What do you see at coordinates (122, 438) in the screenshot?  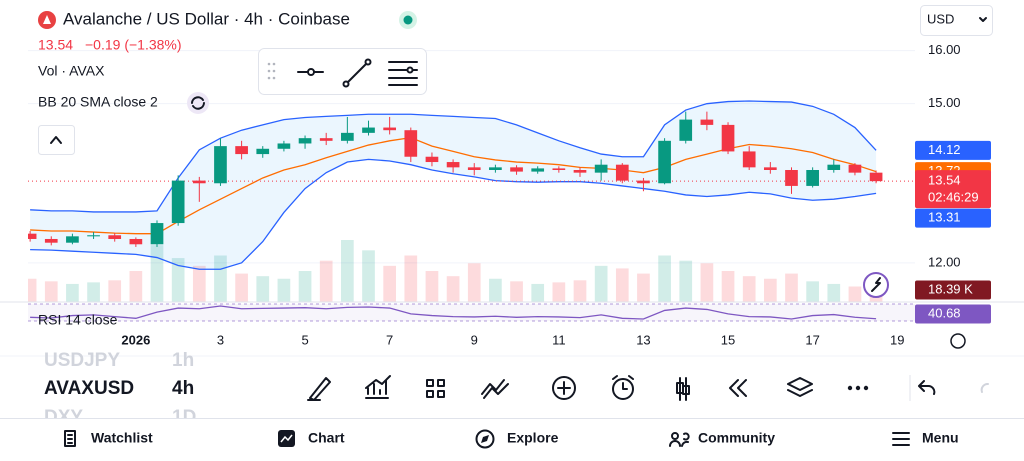 I see `nav-watchlist: Watchlist` at bounding box center [122, 438].